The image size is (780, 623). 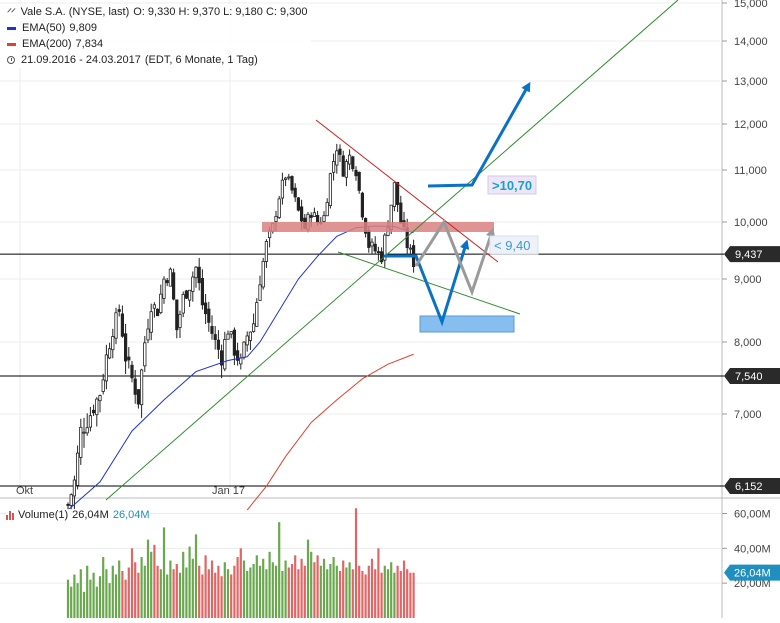 I want to click on volume-legend: Volume(1) 26,04M 26,04M, so click(x=78, y=515).